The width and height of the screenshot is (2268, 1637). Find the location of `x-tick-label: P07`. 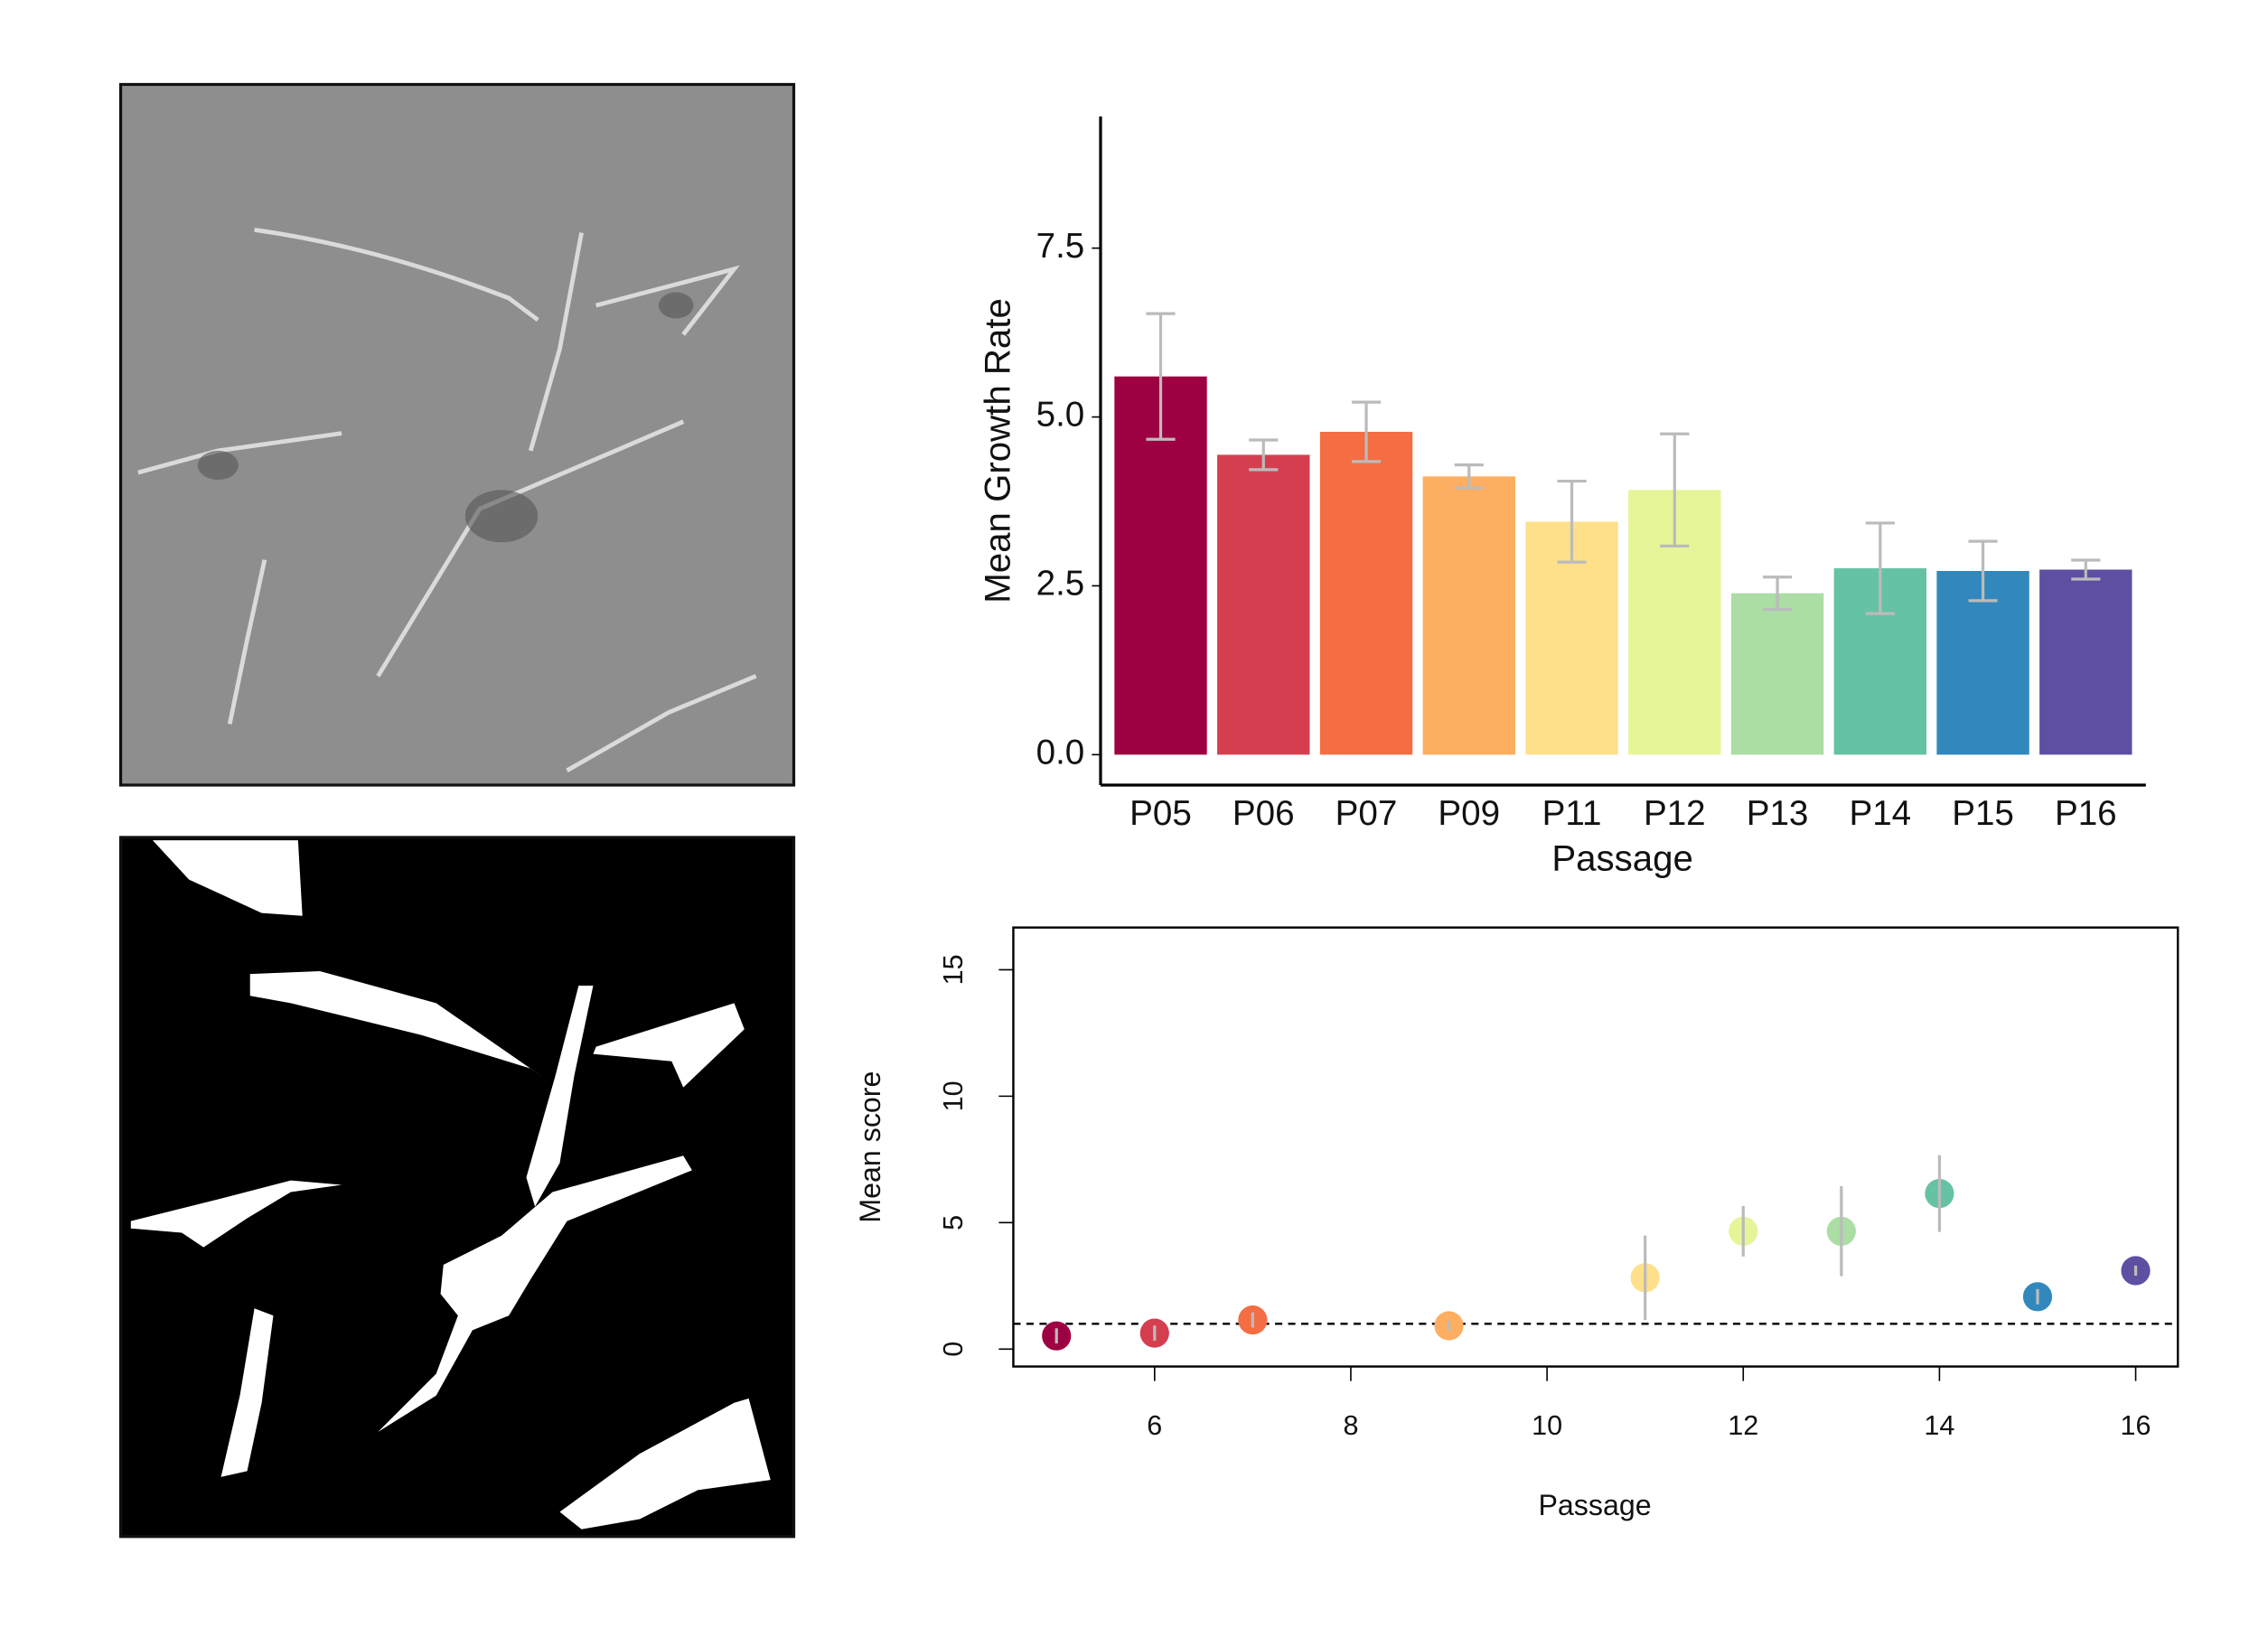

x-tick-label: P07 is located at coordinates (1366, 813).